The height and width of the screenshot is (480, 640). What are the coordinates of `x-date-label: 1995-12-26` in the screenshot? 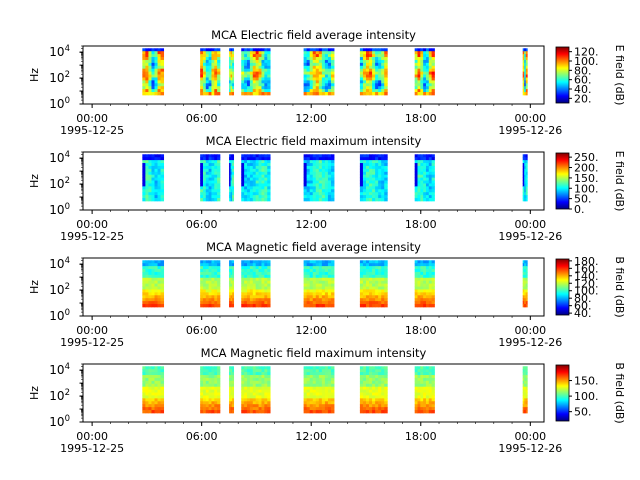 It's located at (530, 448).